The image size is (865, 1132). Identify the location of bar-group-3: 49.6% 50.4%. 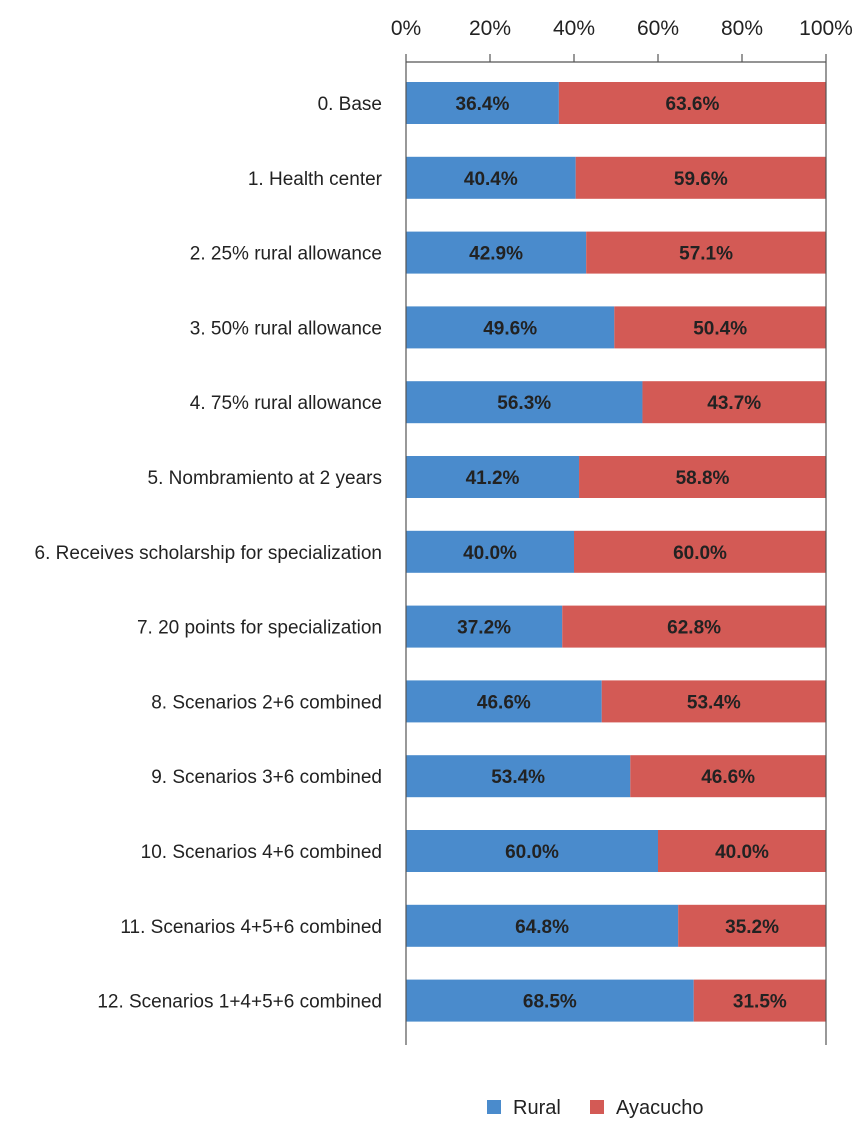
(616, 327).